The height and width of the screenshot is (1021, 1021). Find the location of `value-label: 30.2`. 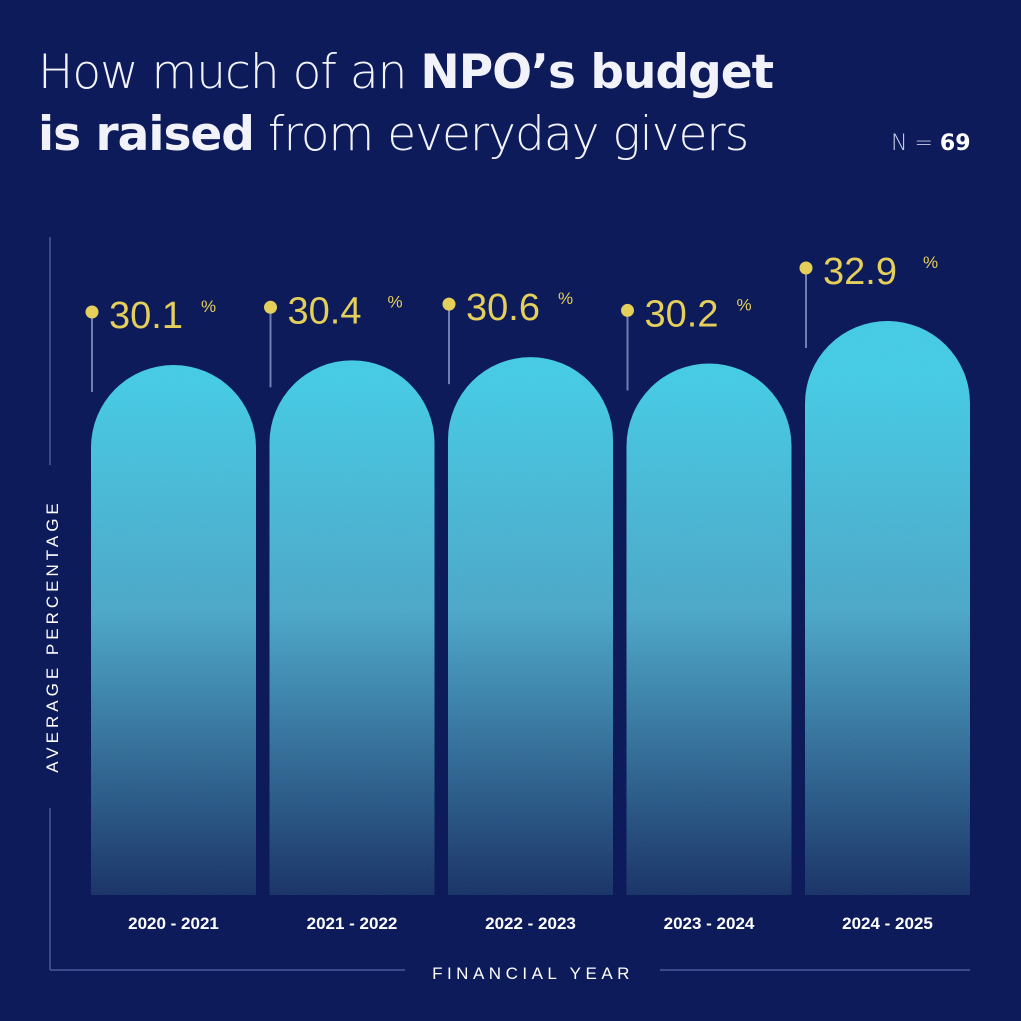

value-label: 30.2 is located at coordinates (682, 314).